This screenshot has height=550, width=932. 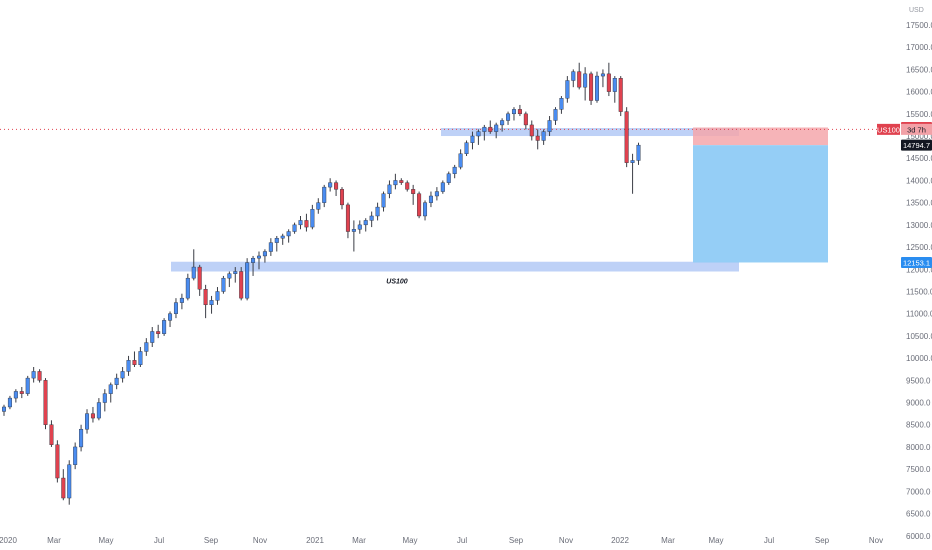 I want to click on x-tick-label: 2021, so click(x=315, y=540).